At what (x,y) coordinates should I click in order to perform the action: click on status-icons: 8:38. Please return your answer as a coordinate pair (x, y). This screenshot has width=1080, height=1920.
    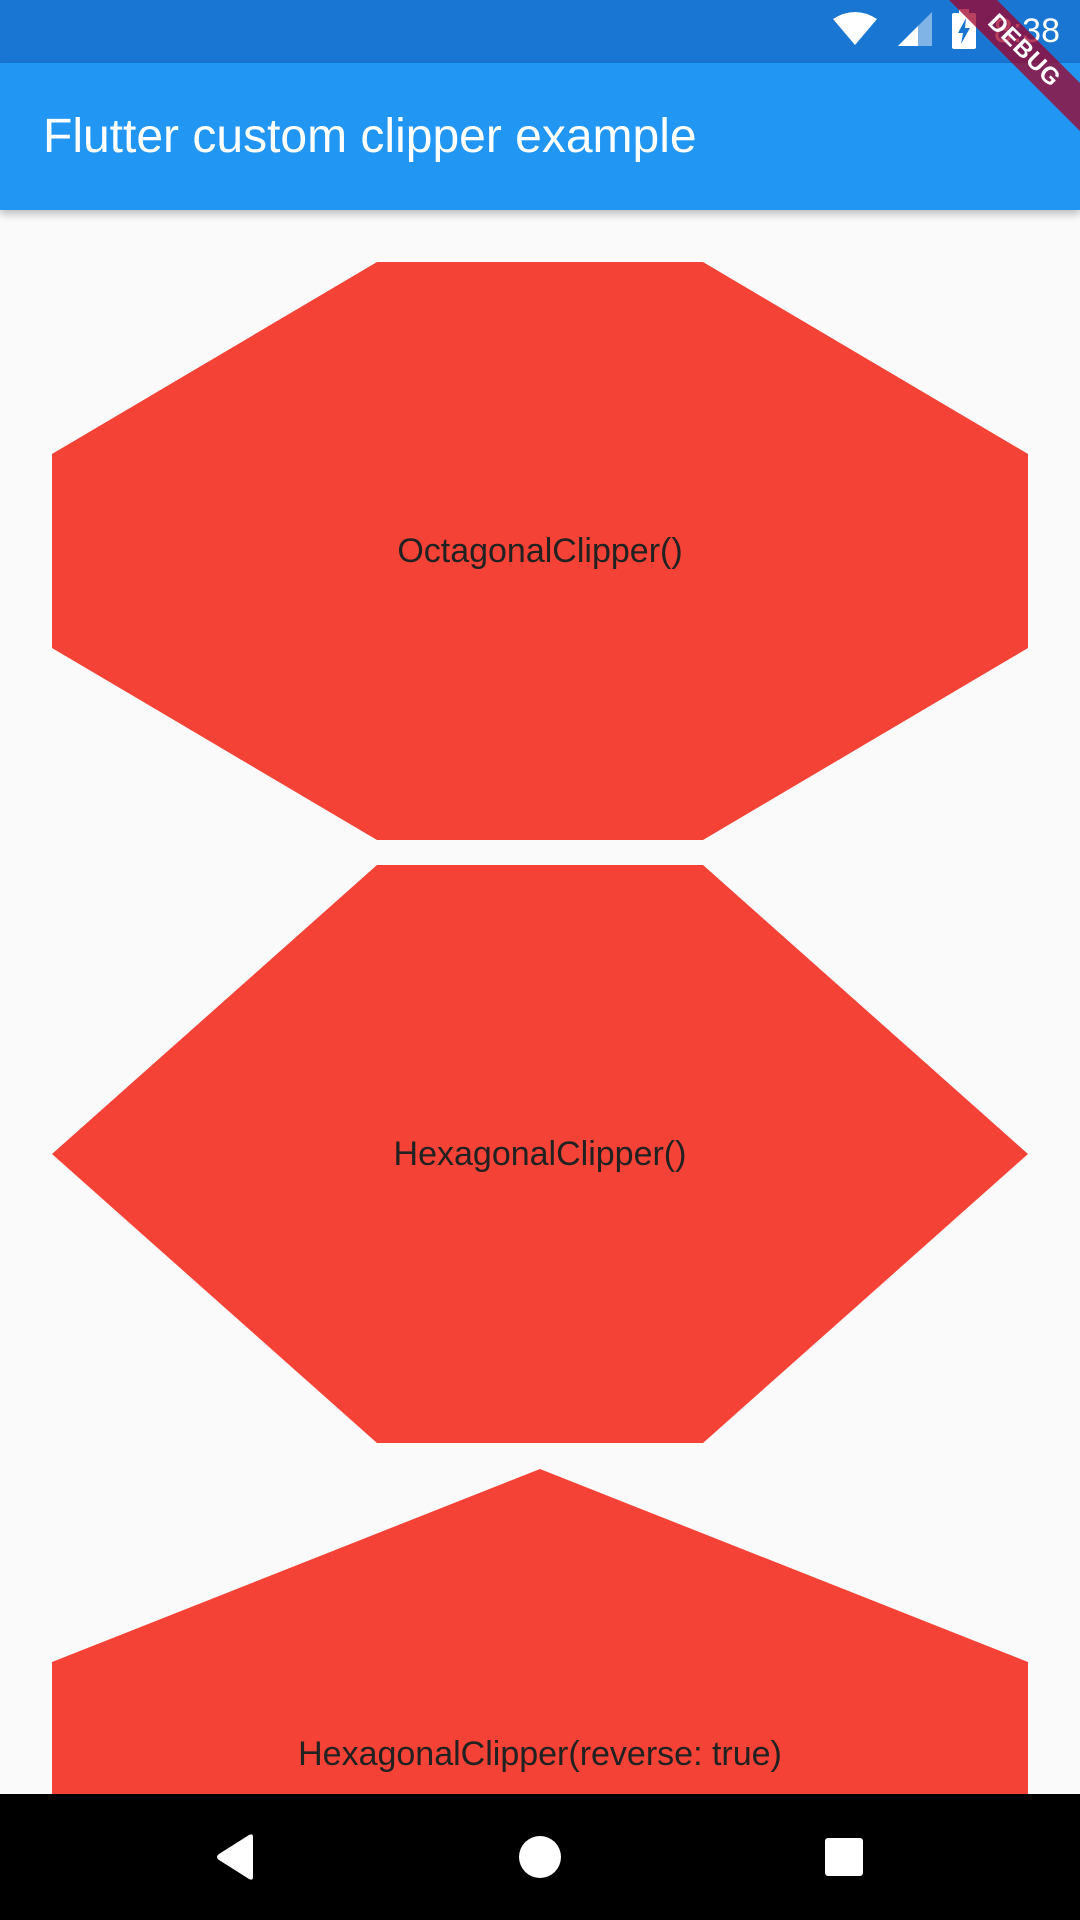
    Looking at the image, I should click on (946, 31).